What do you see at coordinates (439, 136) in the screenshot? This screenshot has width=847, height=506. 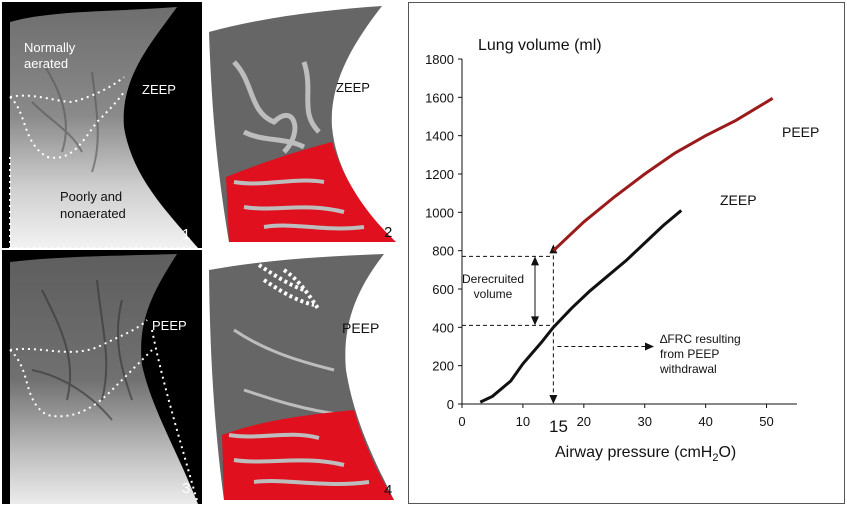 I see `y-tick-label: 1400` at bounding box center [439, 136].